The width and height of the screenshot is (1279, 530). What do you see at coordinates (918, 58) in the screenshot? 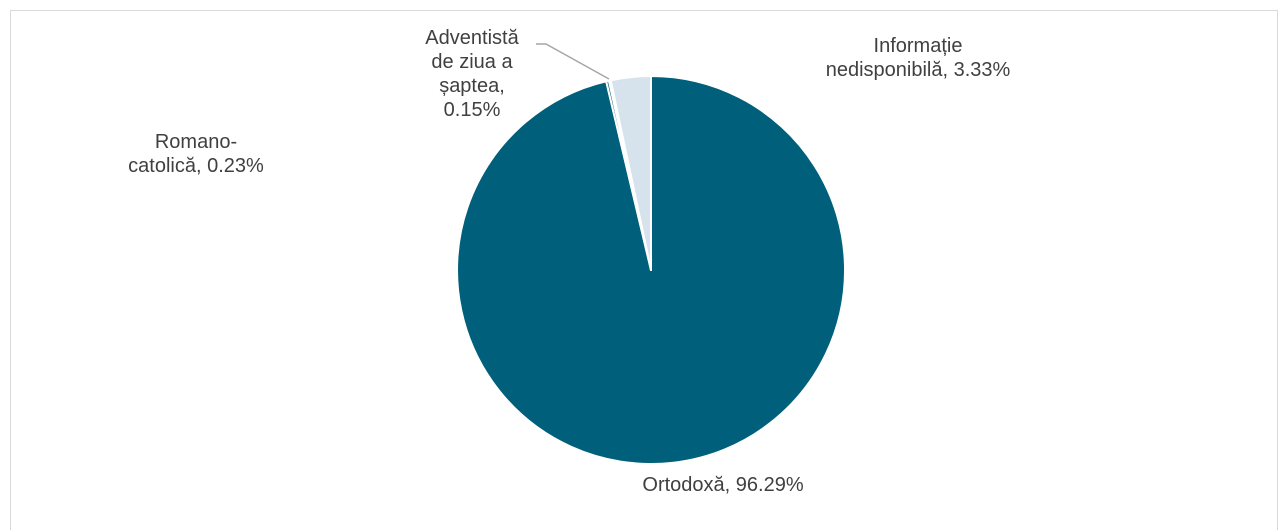
I see `slice-label-3: Informație nedisponibilă, 3.33%` at bounding box center [918, 58].